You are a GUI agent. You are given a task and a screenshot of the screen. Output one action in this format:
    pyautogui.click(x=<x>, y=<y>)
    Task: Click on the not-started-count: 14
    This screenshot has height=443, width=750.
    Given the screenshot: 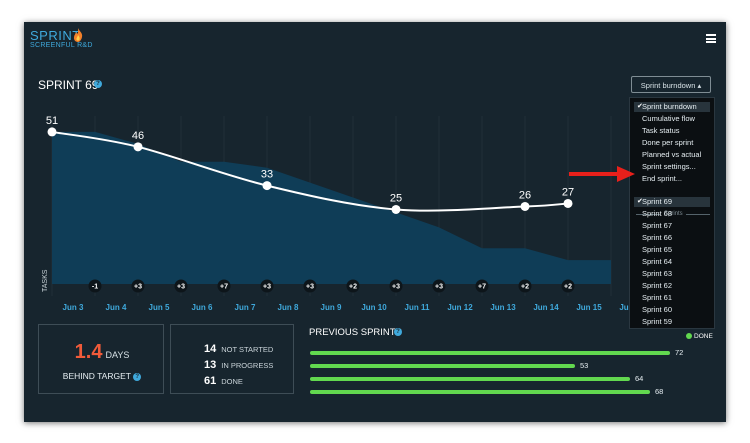 What is the action you would take?
    pyautogui.click(x=210, y=349)
    